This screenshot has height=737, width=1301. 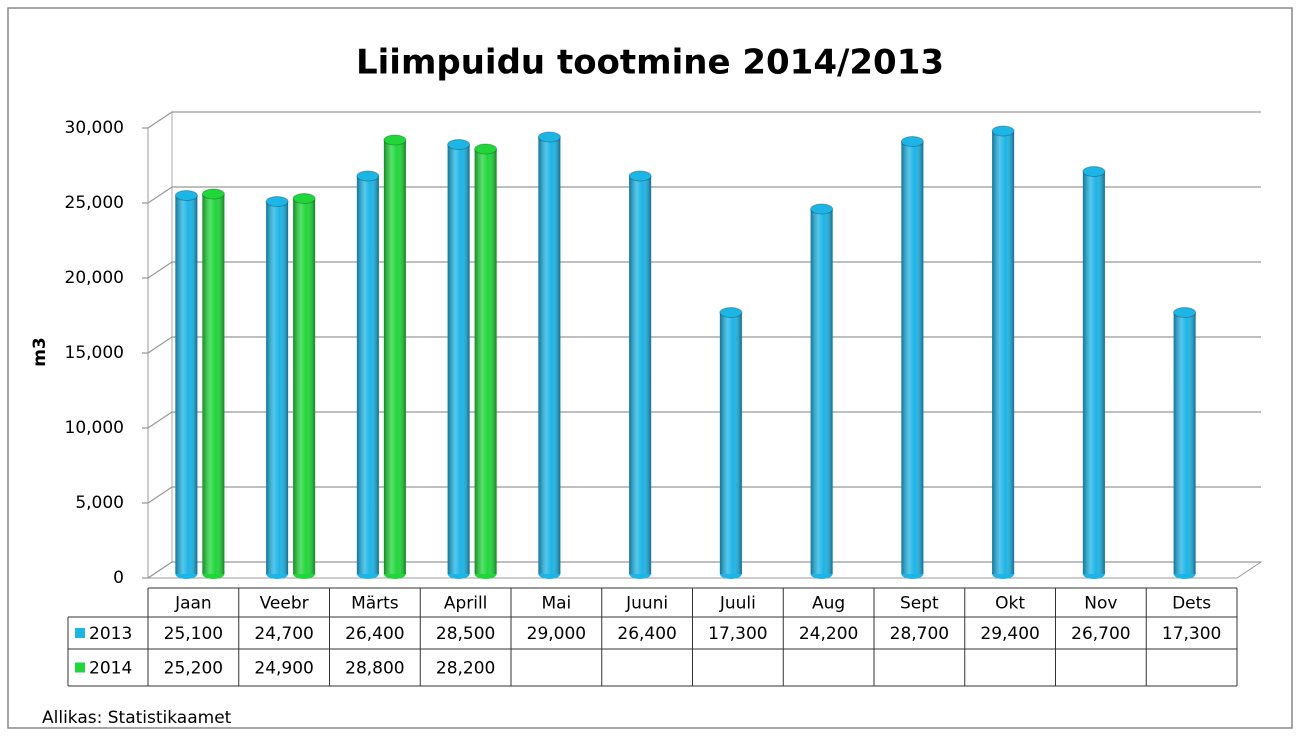 I want to click on x-tick-label: Aug, so click(x=828, y=604).